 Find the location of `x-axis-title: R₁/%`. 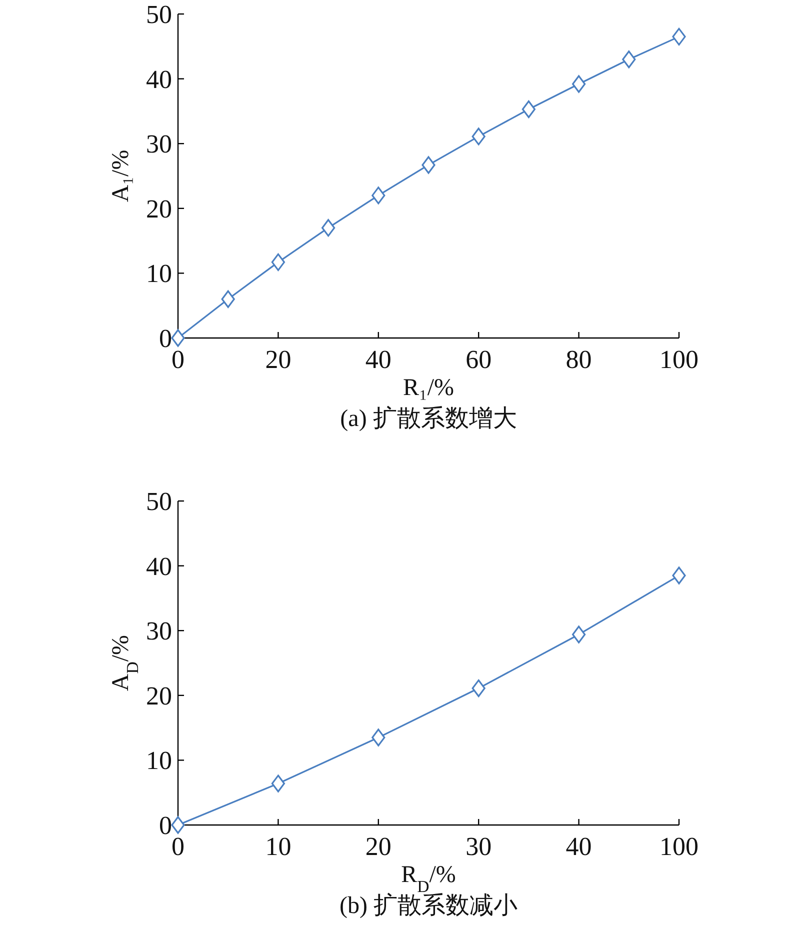

x-axis-title: R₁/% is located at coordinates (428, 388).